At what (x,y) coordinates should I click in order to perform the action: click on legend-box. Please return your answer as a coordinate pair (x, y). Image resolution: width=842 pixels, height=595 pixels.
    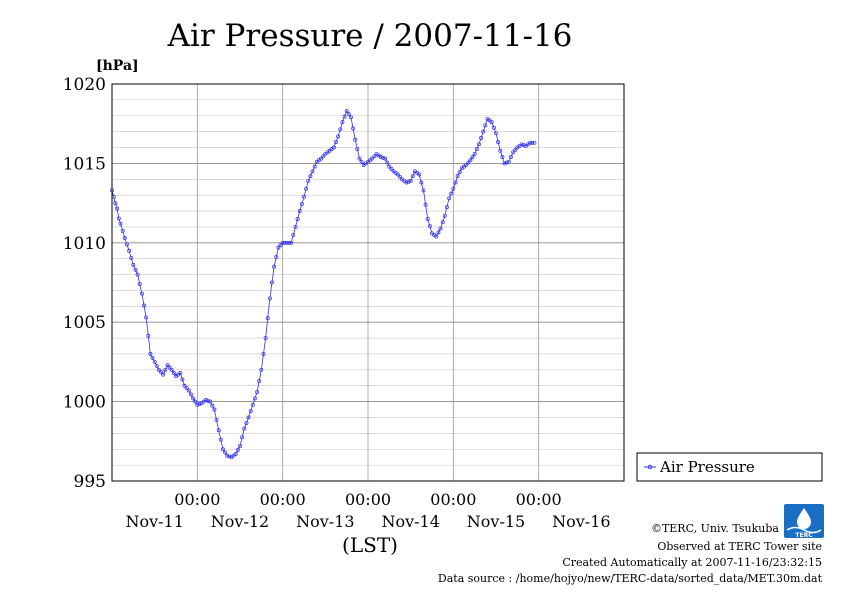
    Looking at the image, I should click on (729, 467).